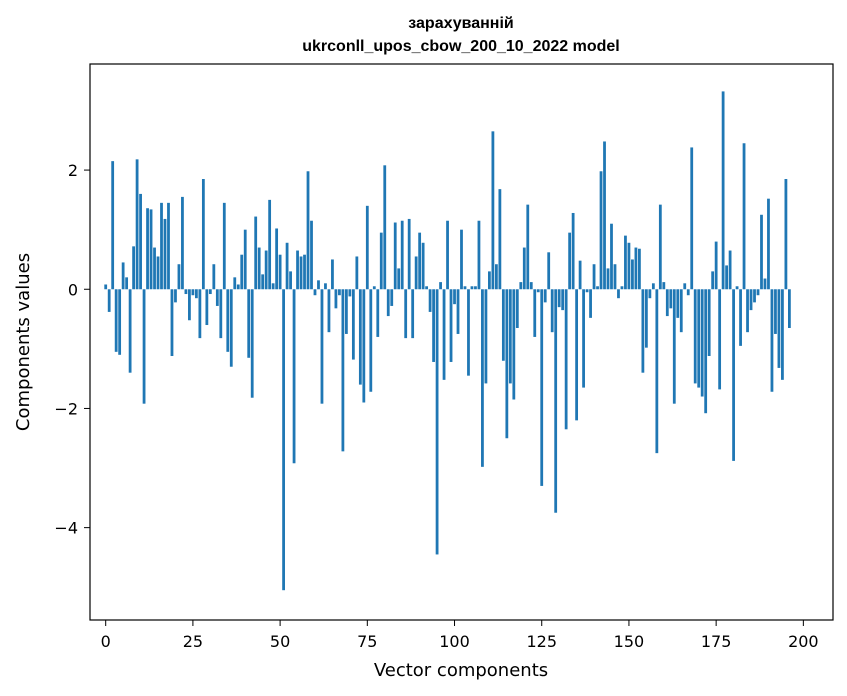 Image resolution: width=847 pixels, height=696 pixels. I want to click on y-tick-label: 0, so click(73, 289).